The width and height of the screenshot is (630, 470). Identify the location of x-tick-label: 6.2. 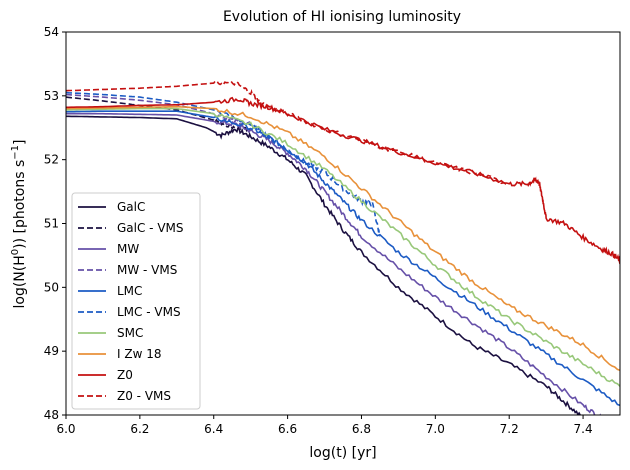
(139, 429).